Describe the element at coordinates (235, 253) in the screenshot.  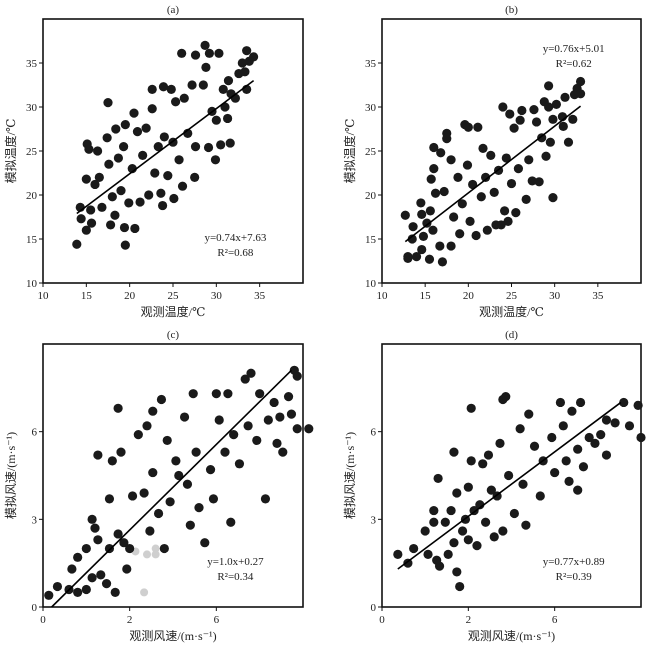
I see `r-squared-label: R²=0.68` at that location.